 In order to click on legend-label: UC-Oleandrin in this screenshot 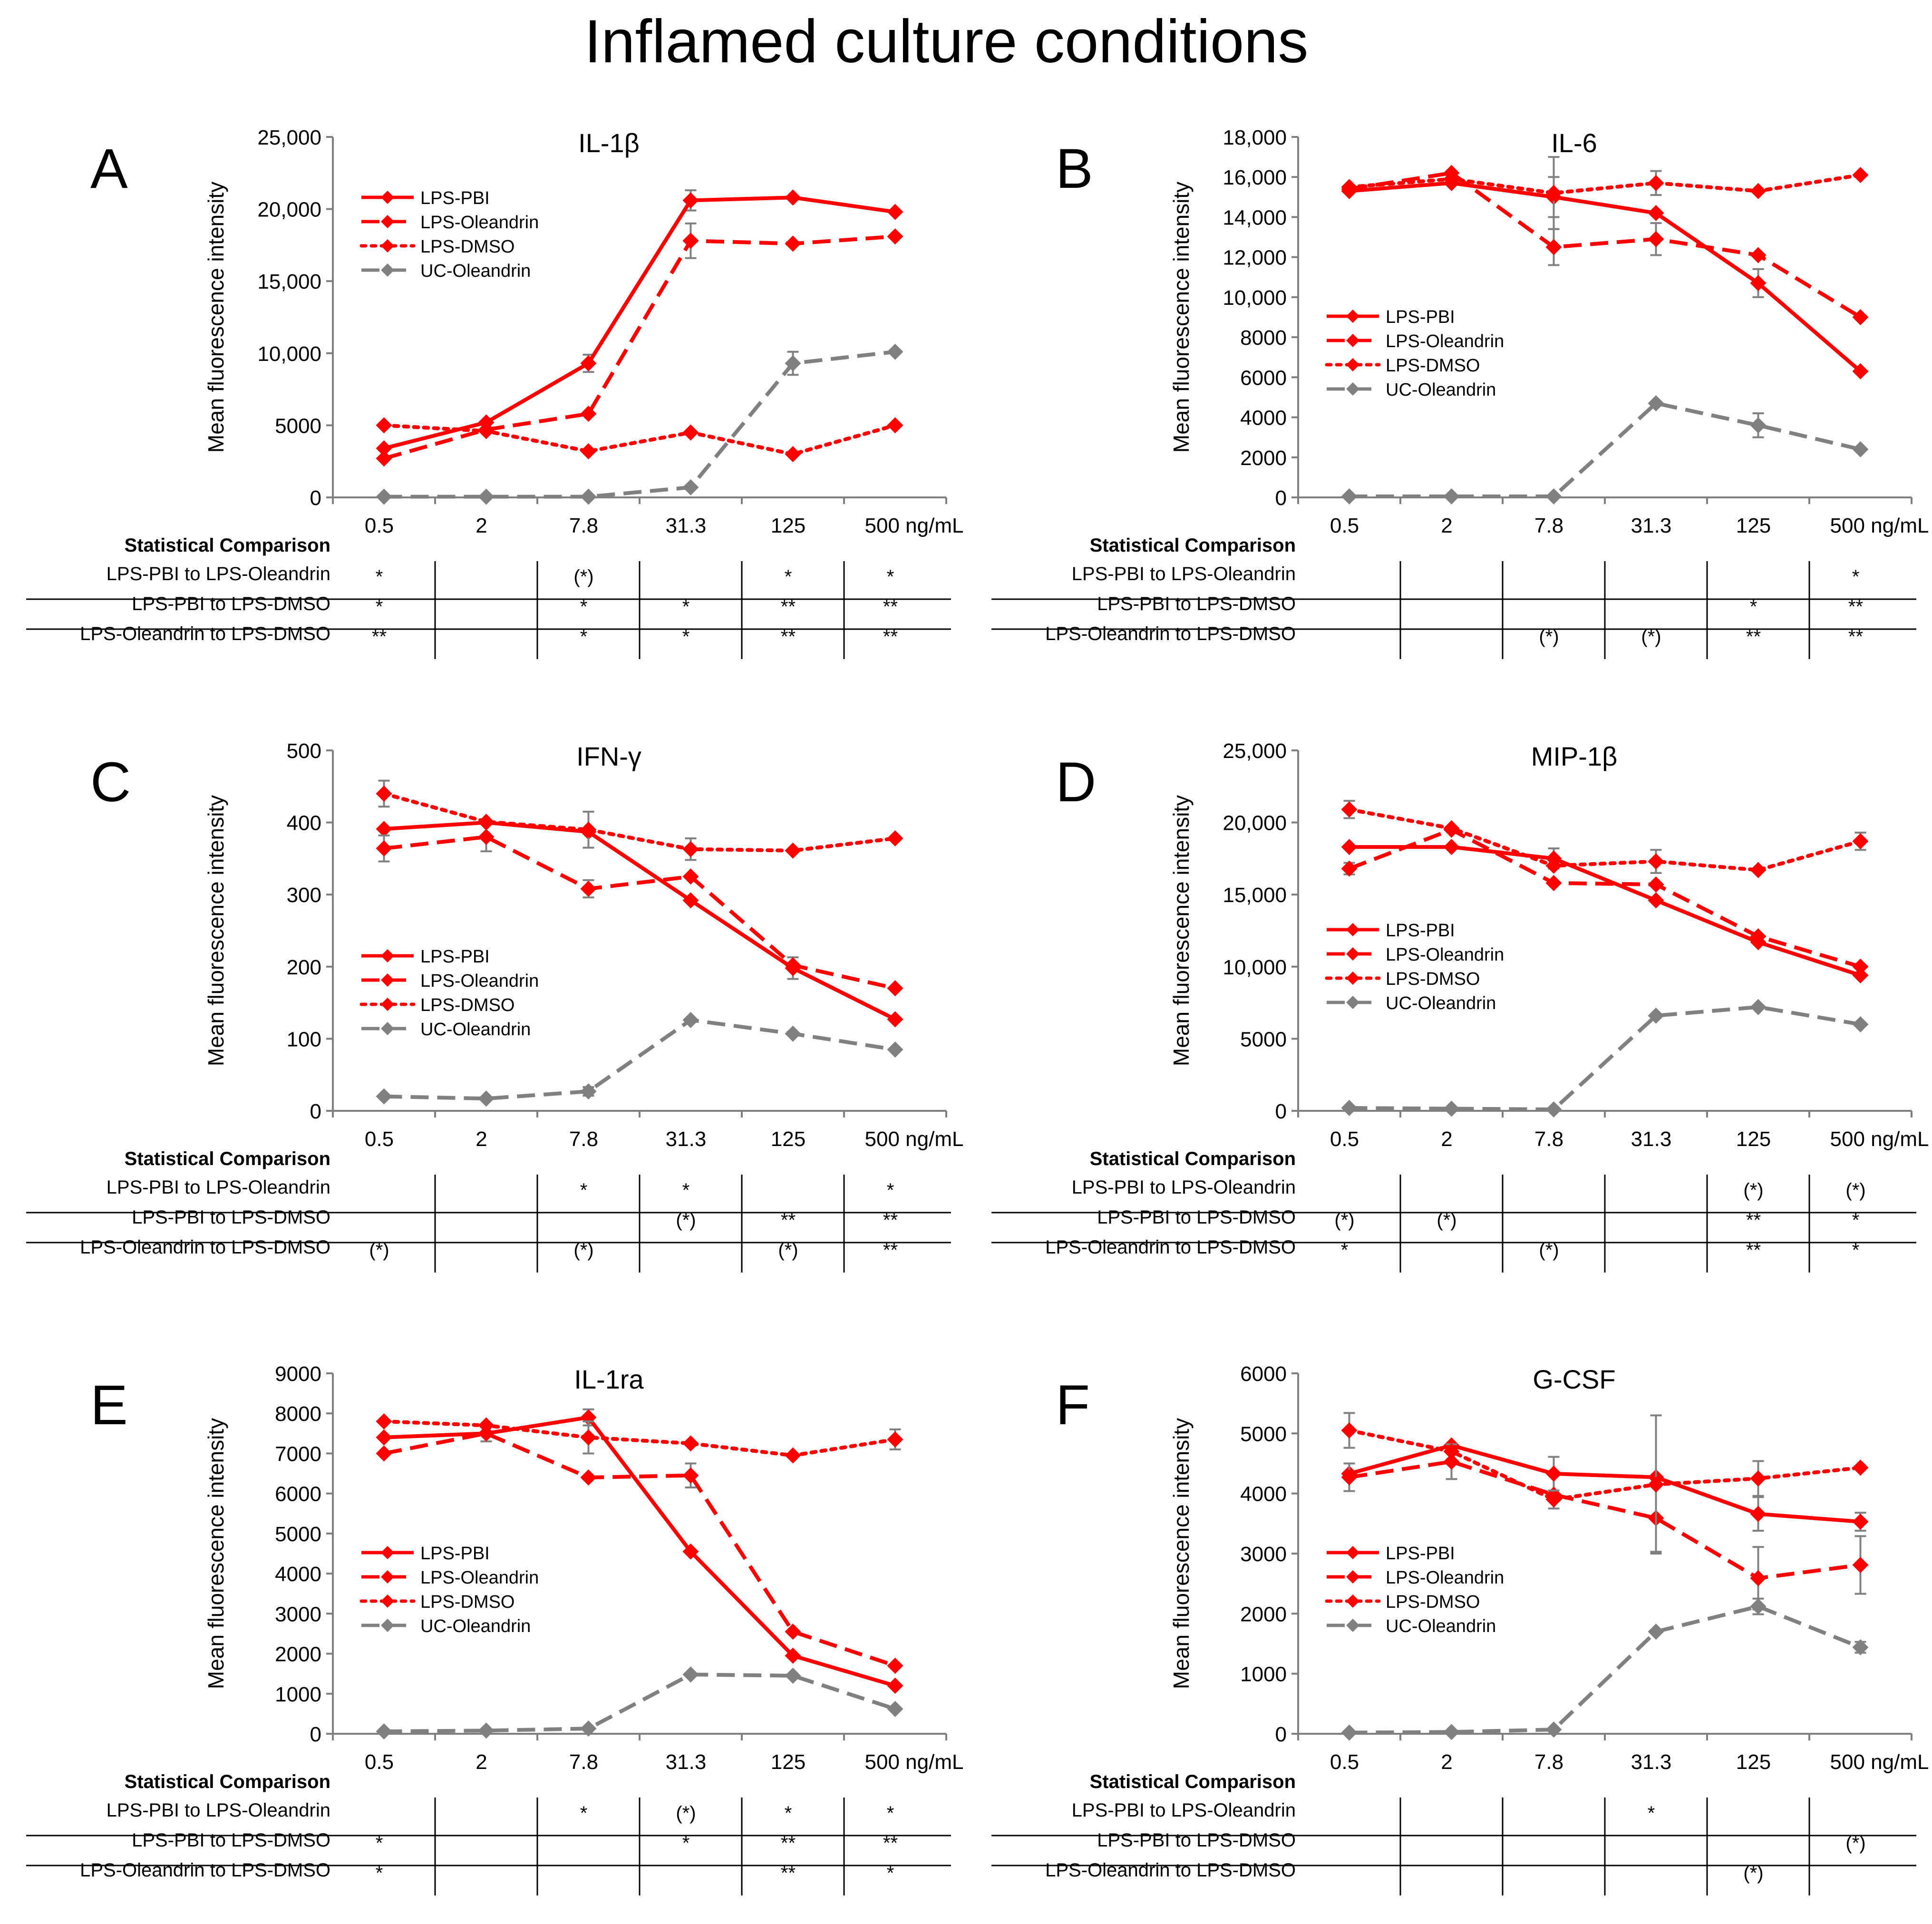, I will do `click(475, 1030)`.